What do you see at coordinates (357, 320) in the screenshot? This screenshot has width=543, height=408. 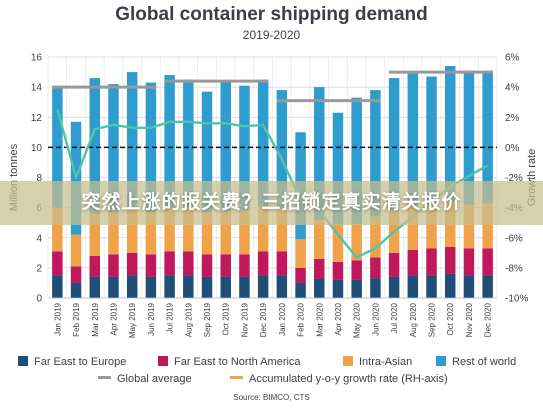 I see `x-tick-label: May 2020` at bounding box center [357, 320].